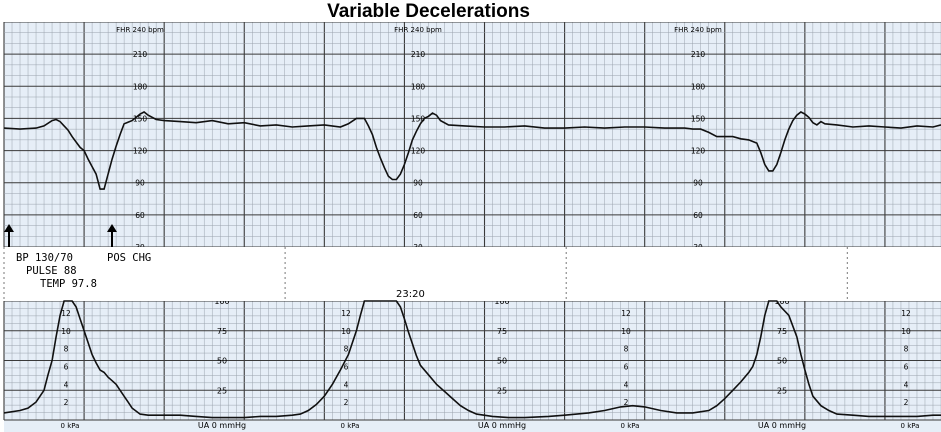 Image resolution: width=941 pixels, height=432 pixels. What do you see at coordinates (44, 258) in the screenshot?
I see `bp-annotation: BP 130/70` at bounding box center [44, 258].